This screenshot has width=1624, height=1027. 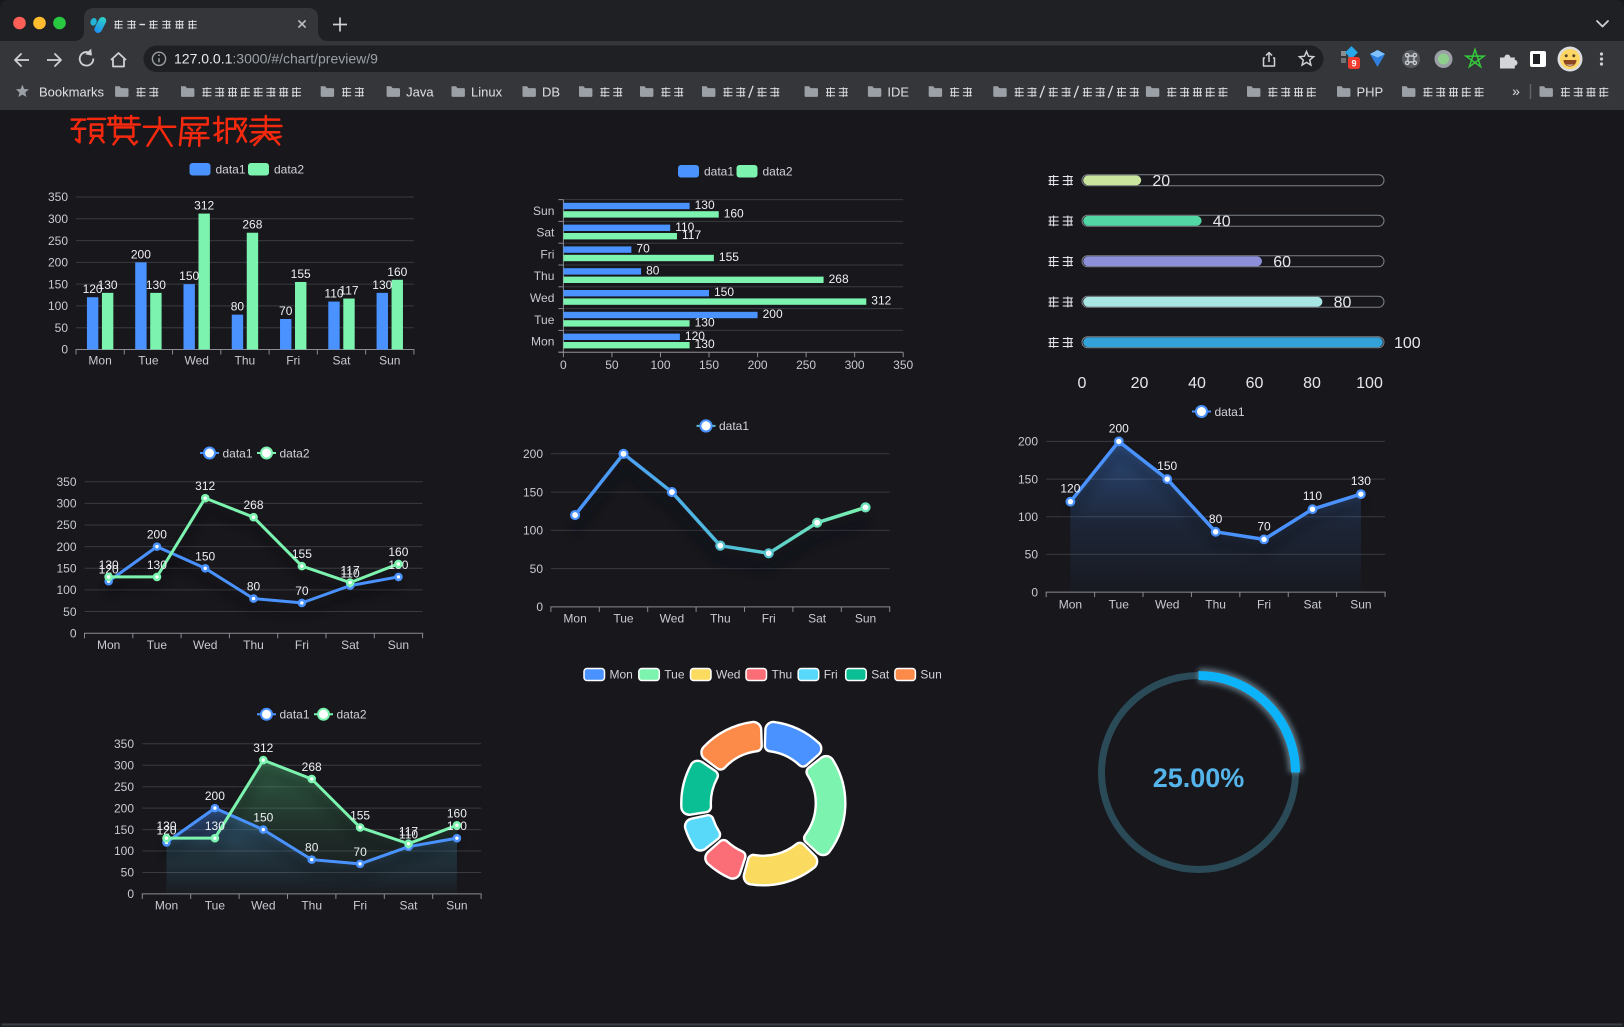 I want to click on svg-text: 117, so click(x=408, y=832).